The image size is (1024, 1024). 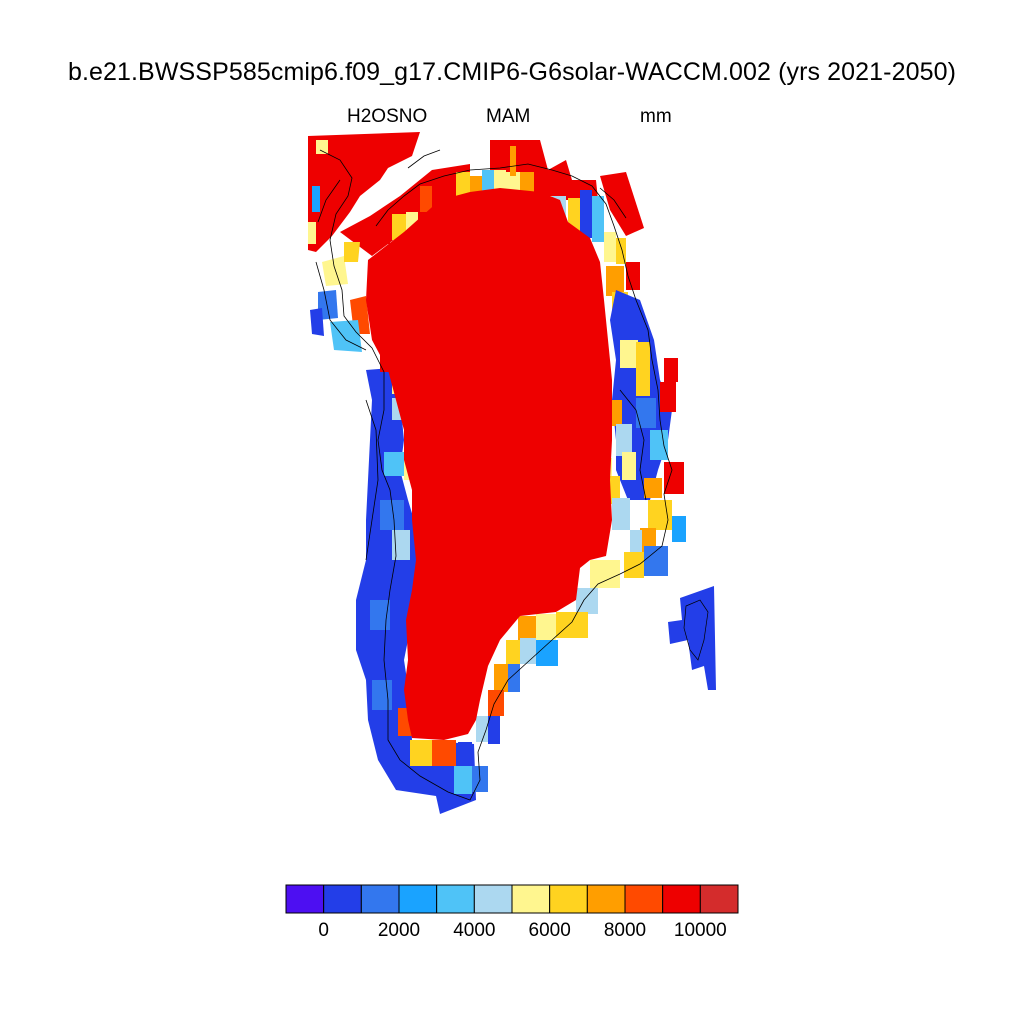 I want to click on units-label: mm, so click(x=656, y=116).